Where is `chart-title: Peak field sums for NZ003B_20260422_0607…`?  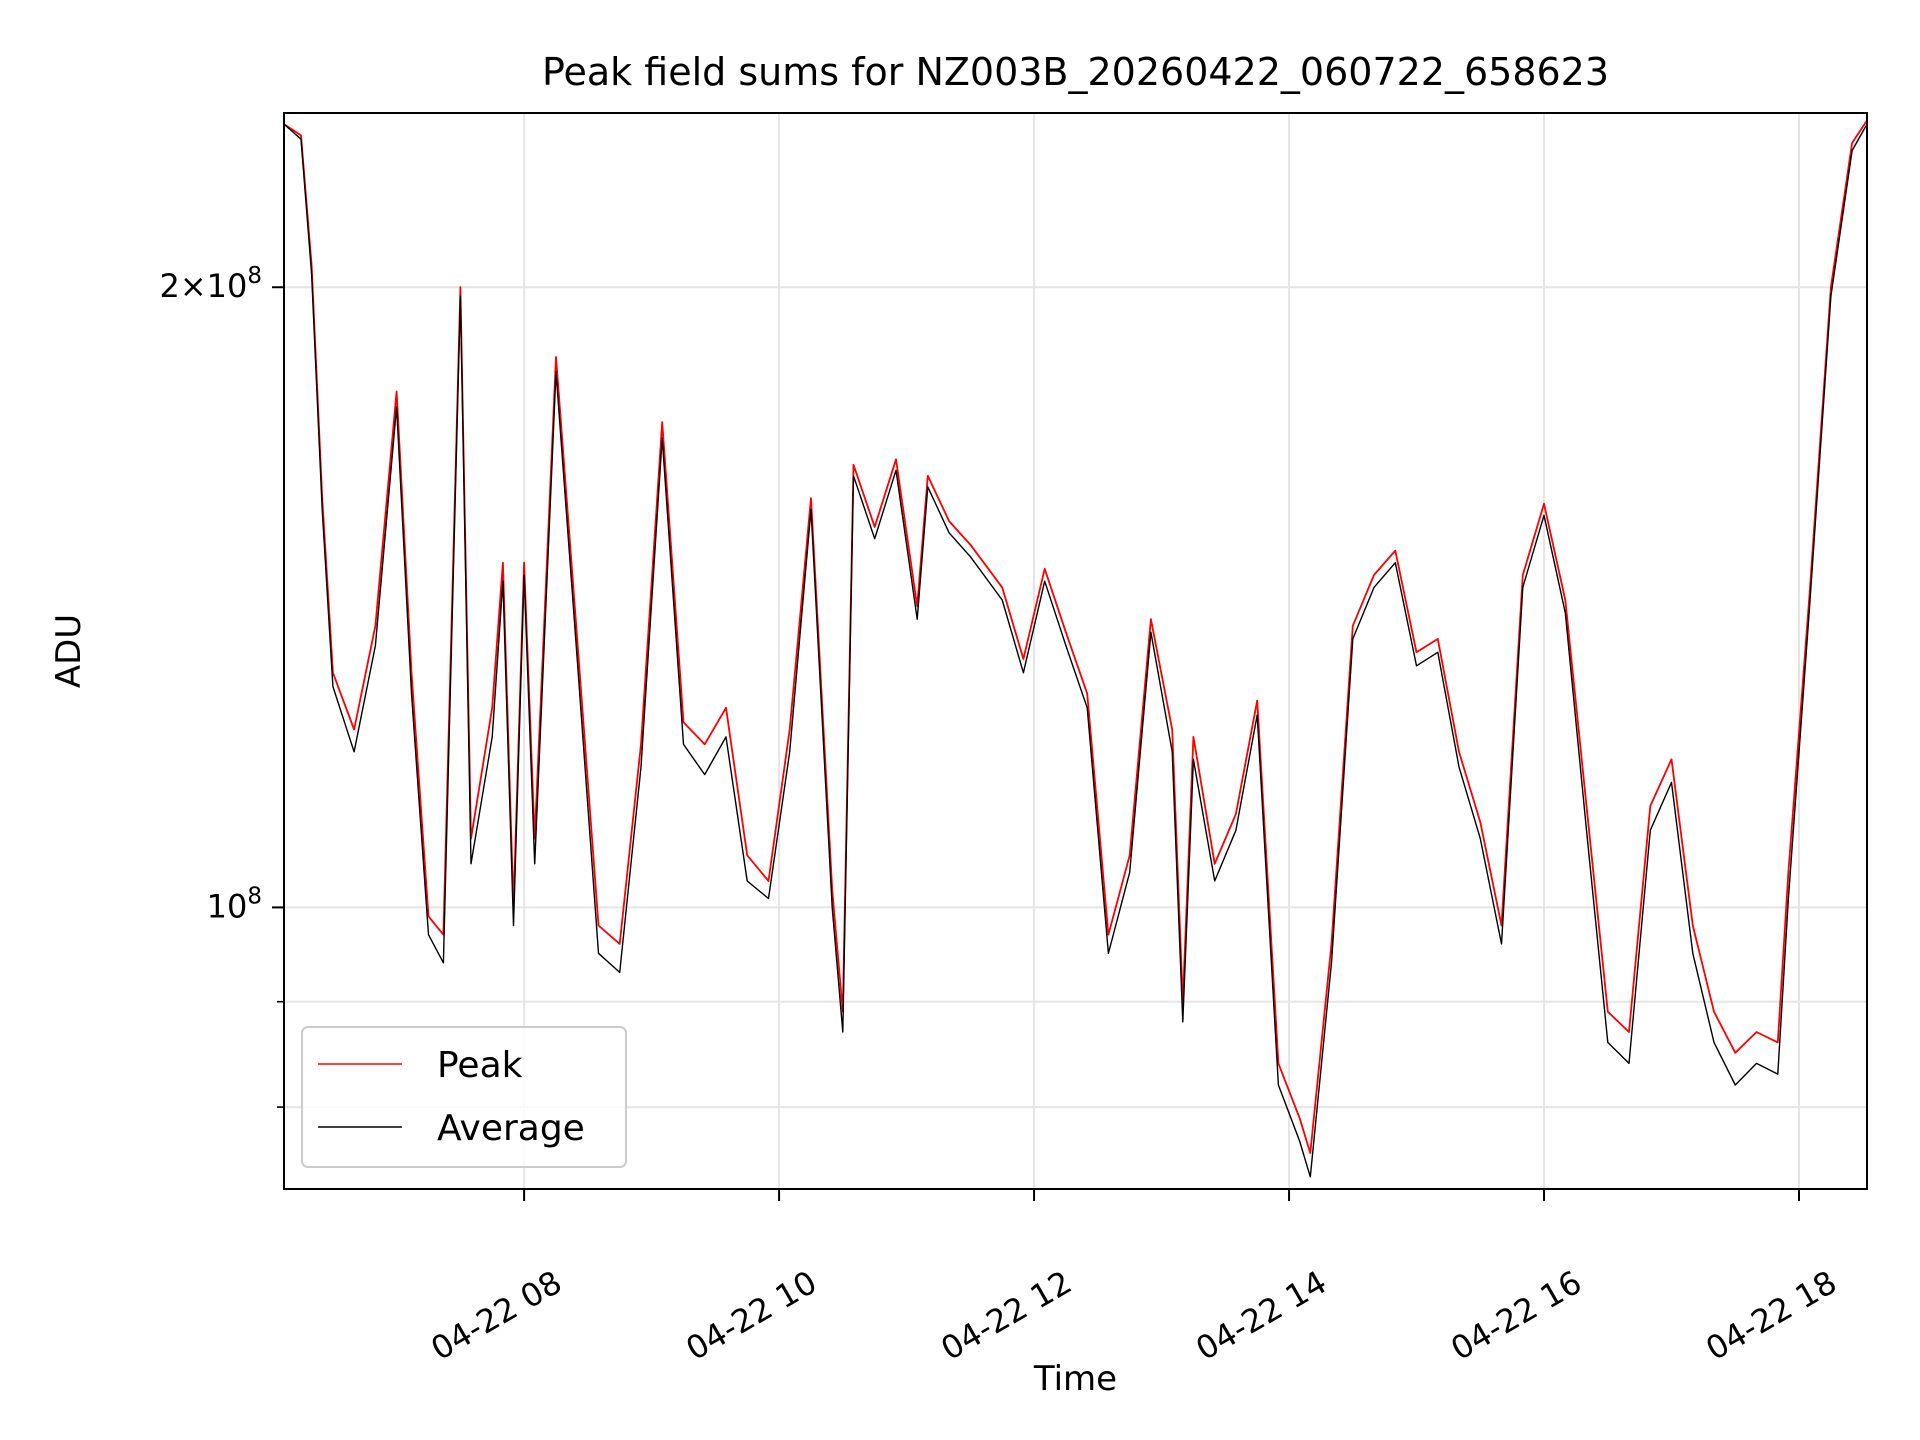
chart-title: Peak field sums for NZ003B_20260422_0607… is located at coordinates (1075, 72).